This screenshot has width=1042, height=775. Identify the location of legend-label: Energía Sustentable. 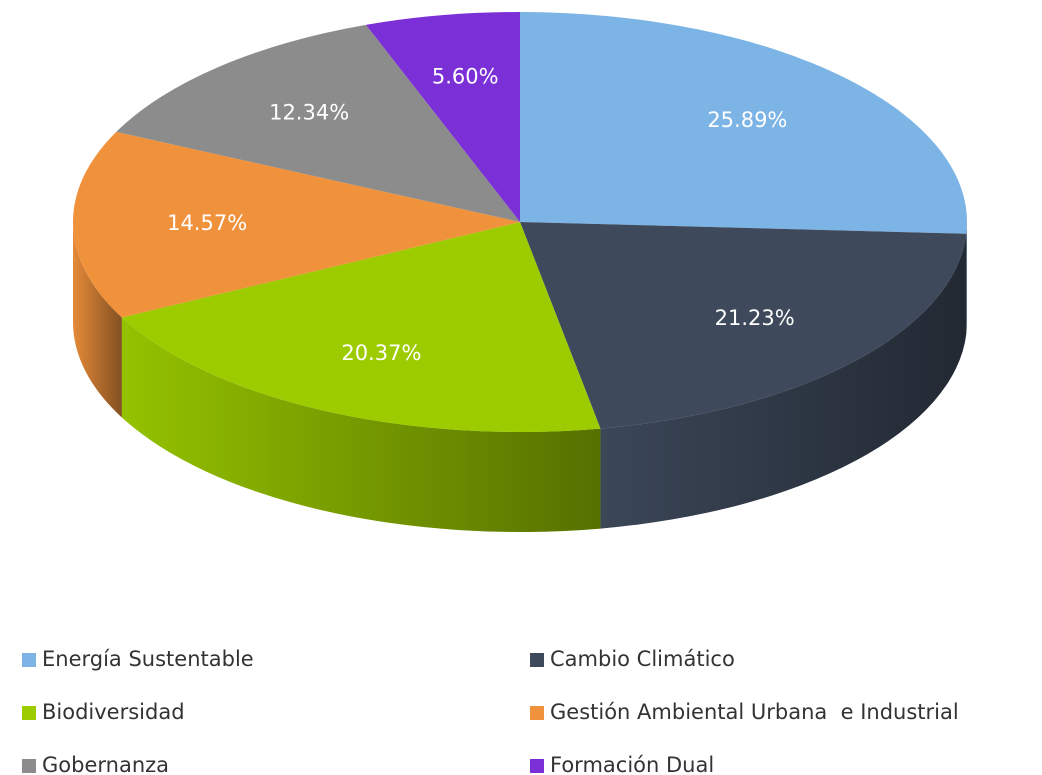
(148, 659).